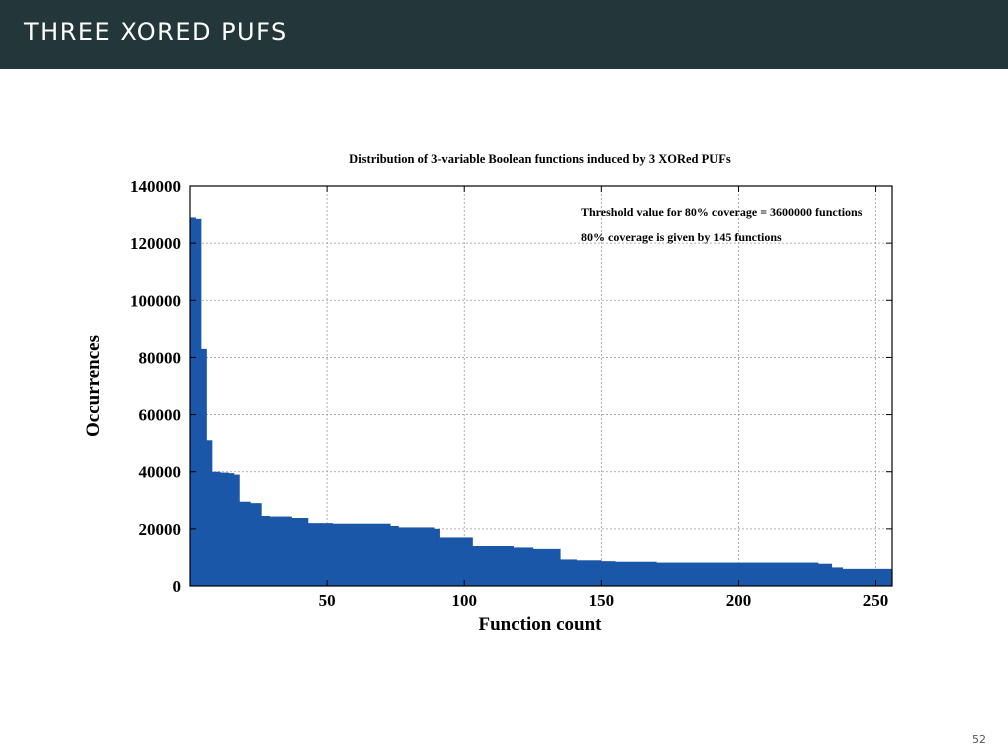 This screenshot has width=1008, height=756. I want to click on y-tick-label: 40000, so click(160, 472).